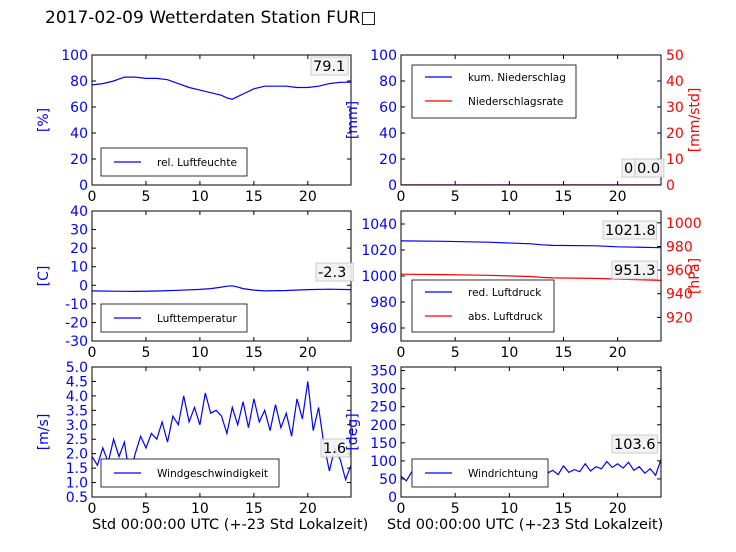  Describe the element at coordinates (388, 480) in the screenshot. I see `winddir-ytick-label: 50` at that location.